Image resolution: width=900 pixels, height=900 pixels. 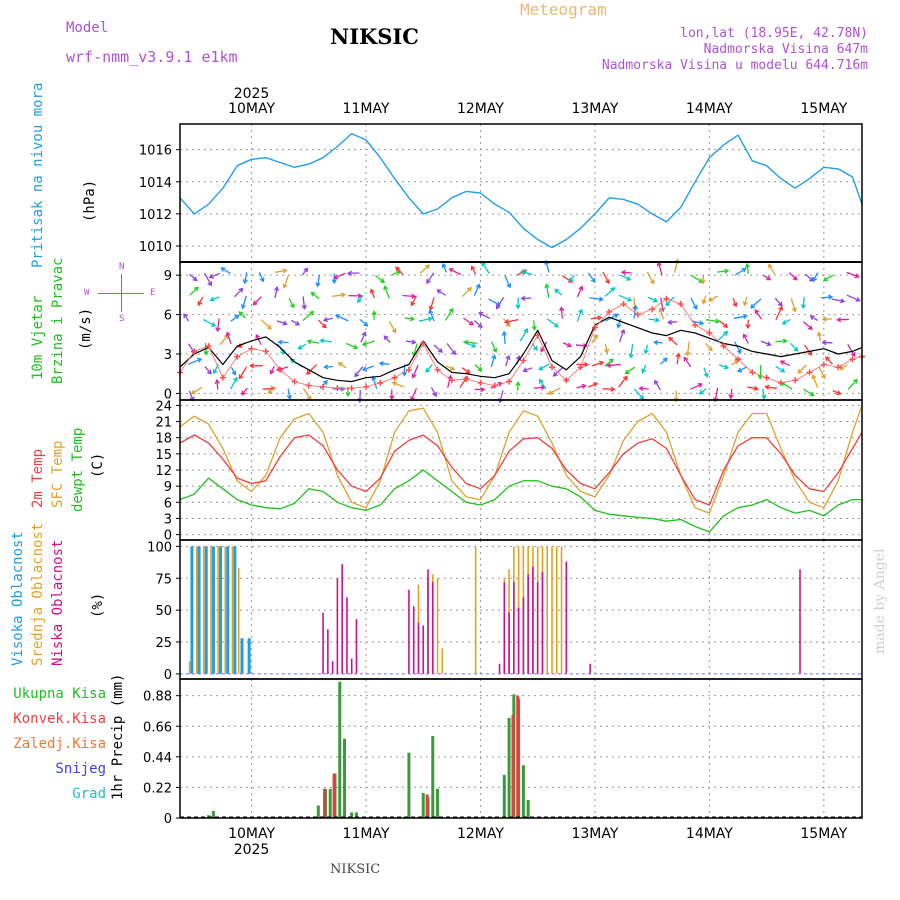 I want to click on top-year-label: 2025, so click(x=252, y=94).